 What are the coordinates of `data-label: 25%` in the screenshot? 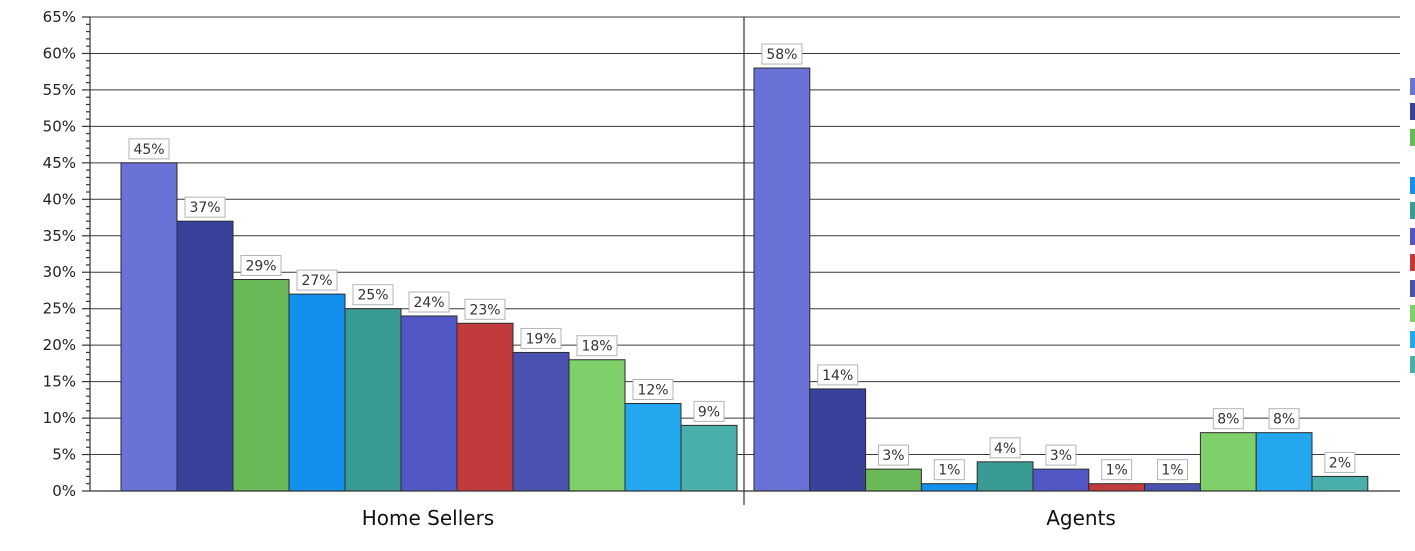 It's located at (373, 295).